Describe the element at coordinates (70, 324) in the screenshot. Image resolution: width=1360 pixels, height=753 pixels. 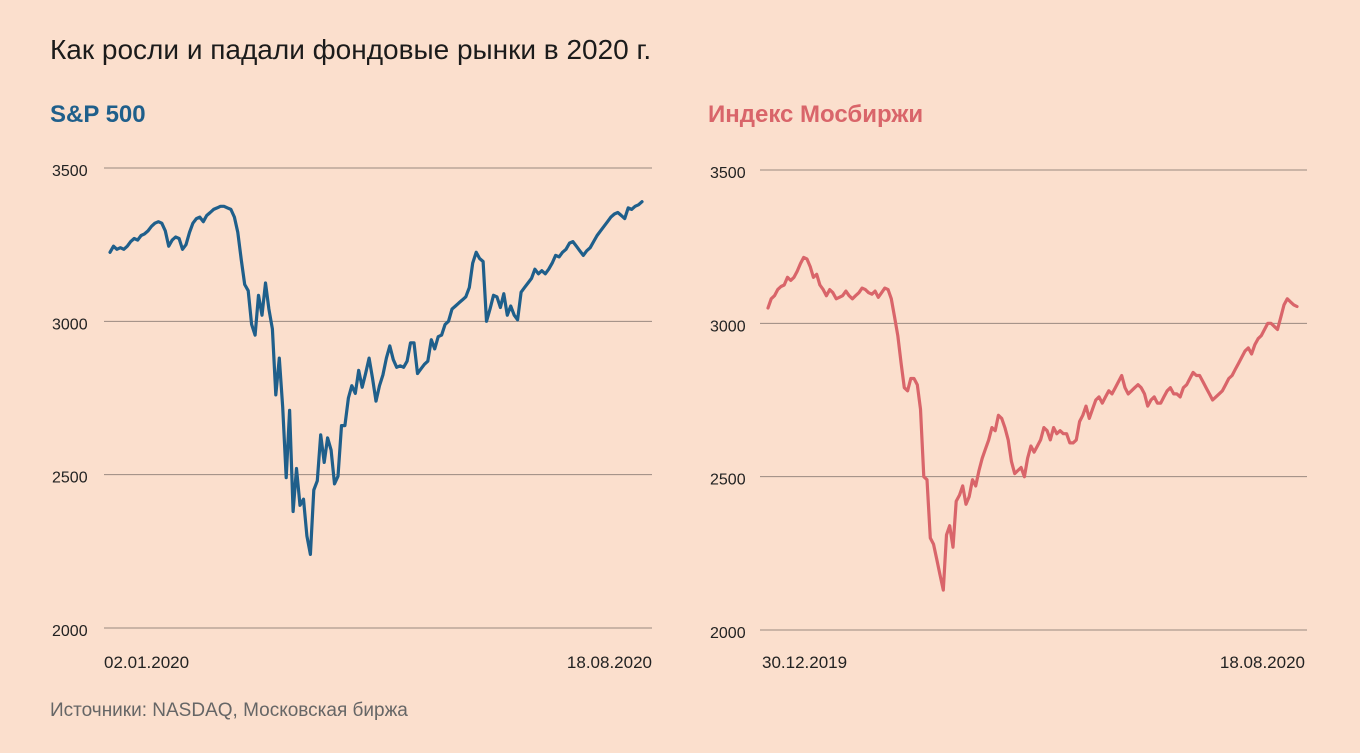
I see `sp500-ytick-label: 3000` at that location.